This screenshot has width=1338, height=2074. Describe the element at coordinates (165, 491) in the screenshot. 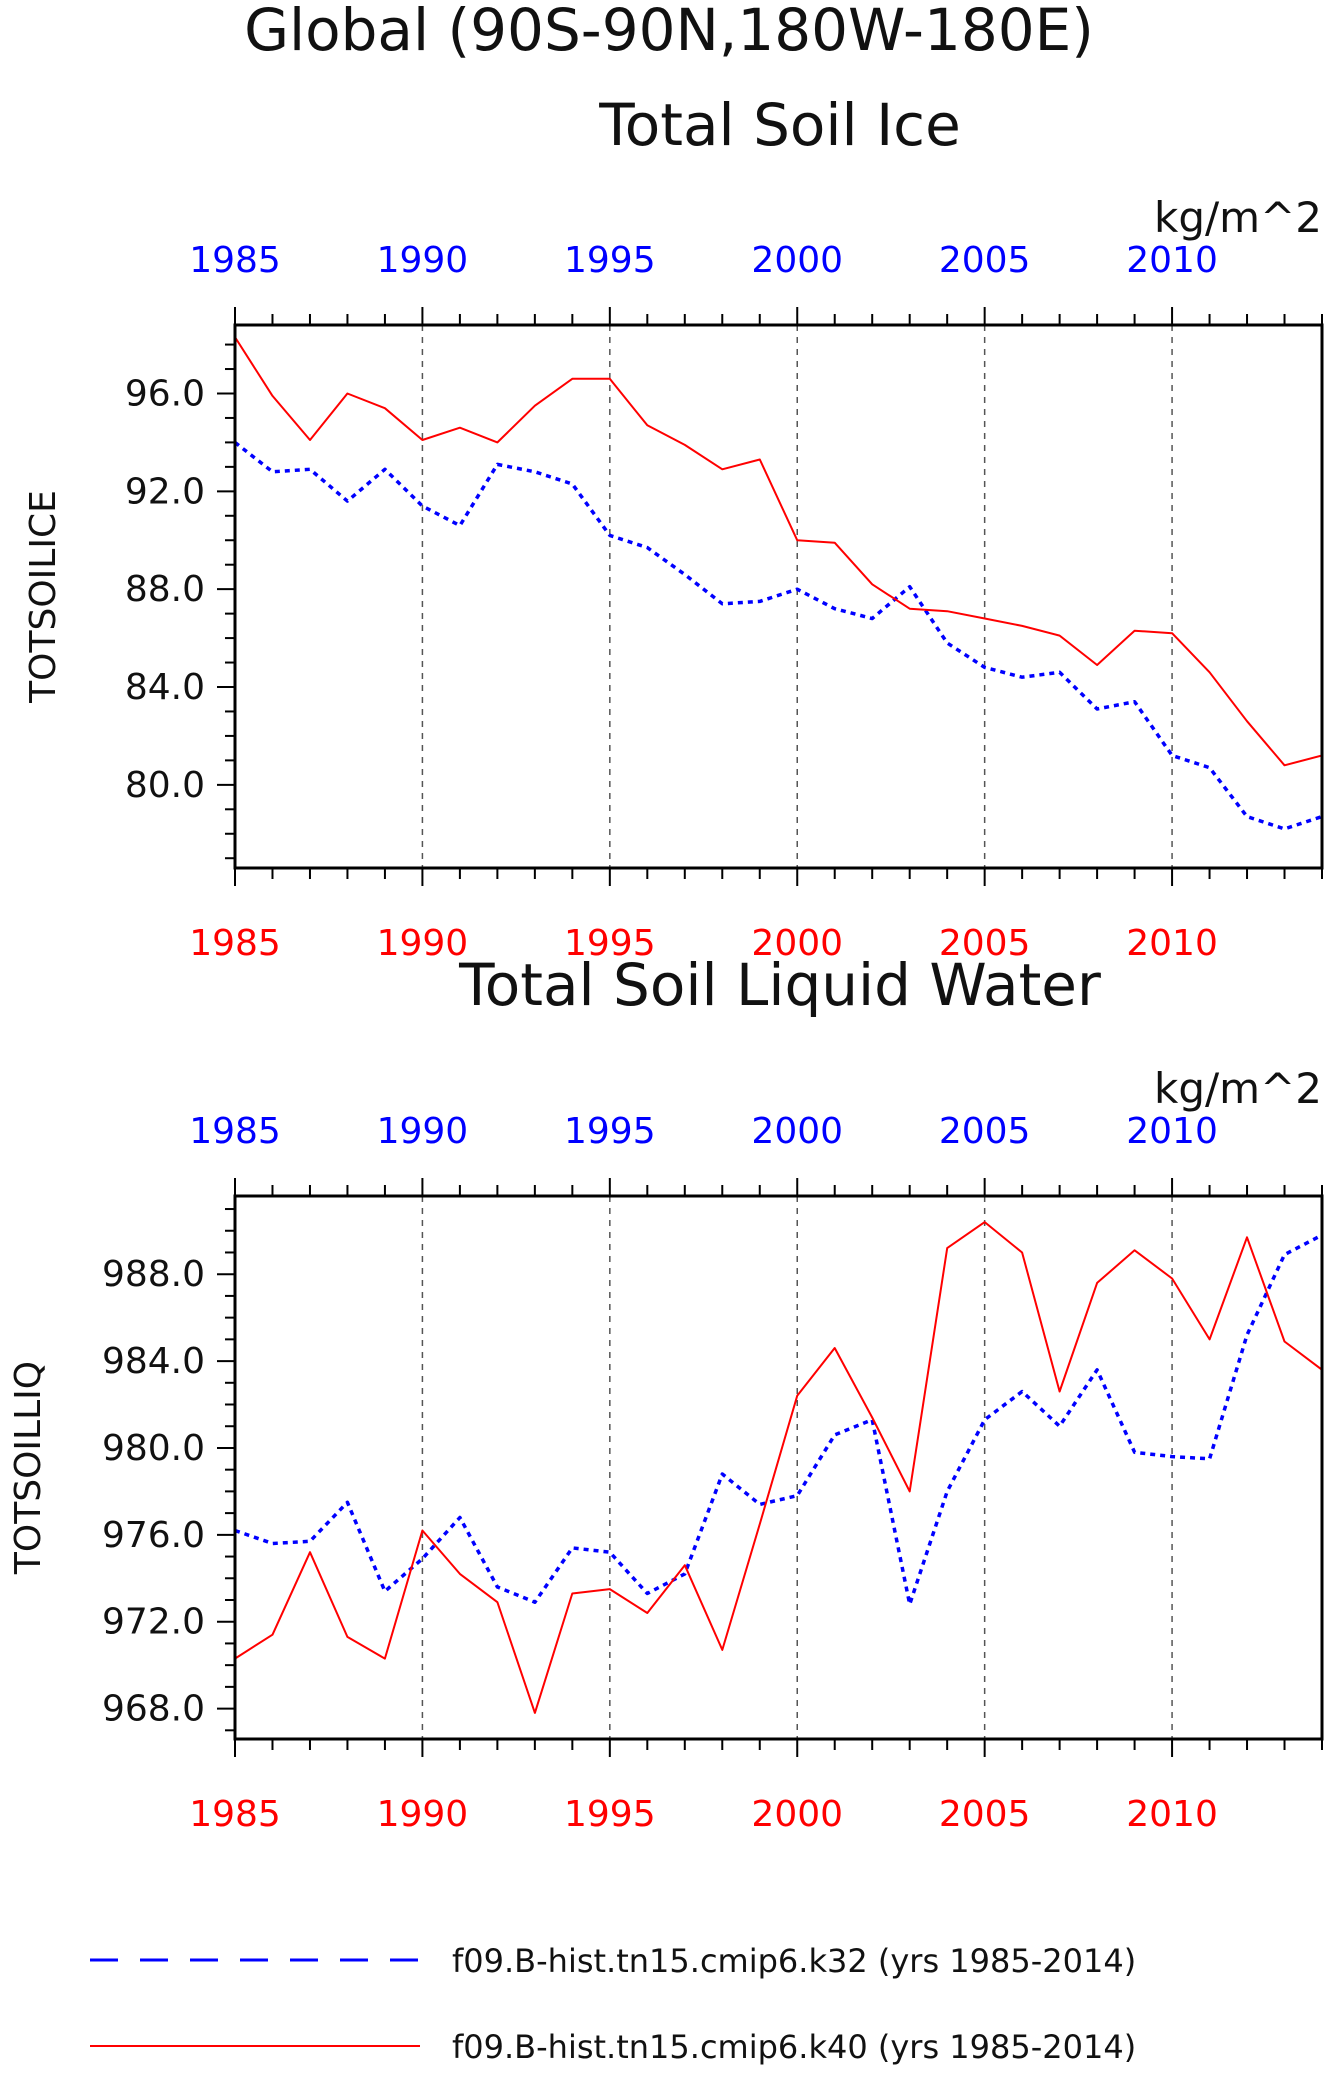

I see `y-tick-label: 92.0` at that location.